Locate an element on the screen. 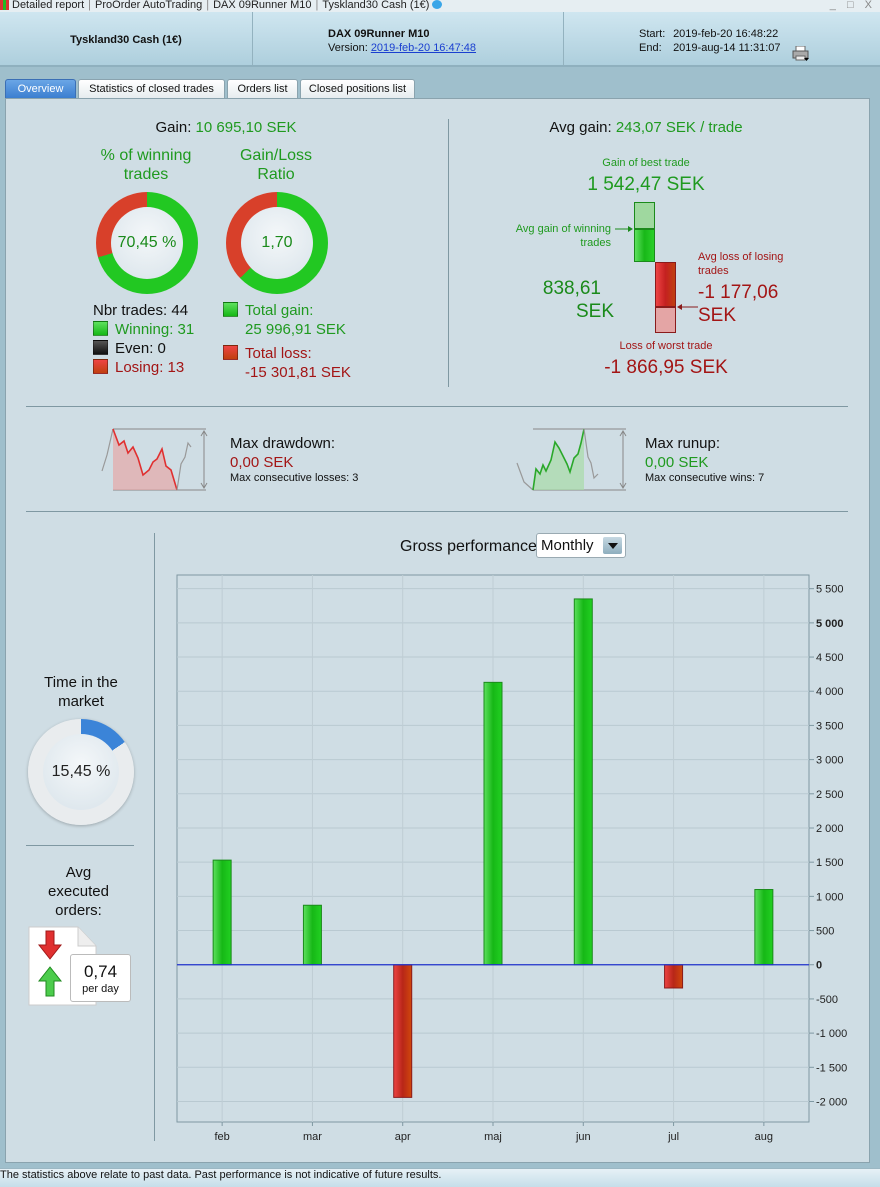  x-tick-label-jul: jul is located at coordinates (673, 1137).